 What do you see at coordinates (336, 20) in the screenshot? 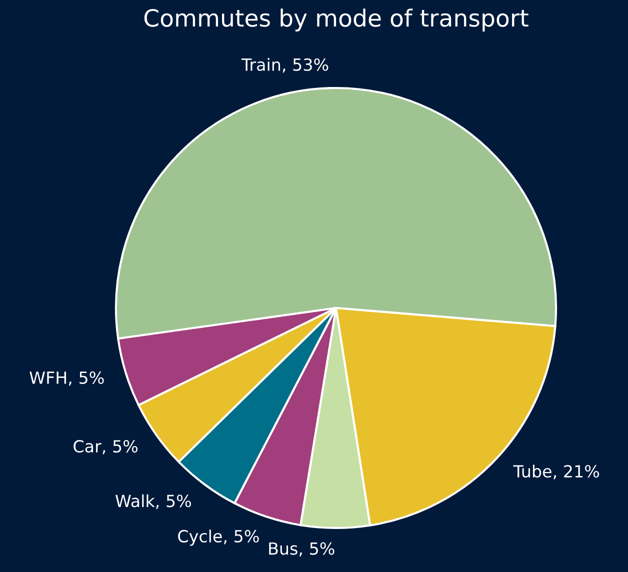
I see `chart-title: Commutes by mode of transport` at bounding box center [336, 20].